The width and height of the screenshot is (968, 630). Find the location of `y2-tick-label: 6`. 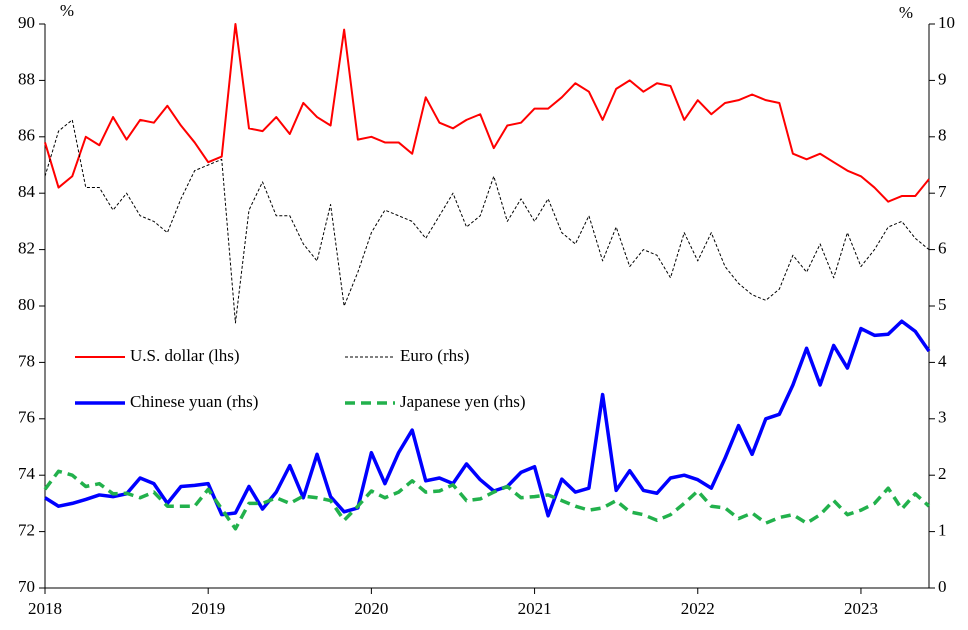

y2-tick-label: 6 is located at coordinates (942, 248).